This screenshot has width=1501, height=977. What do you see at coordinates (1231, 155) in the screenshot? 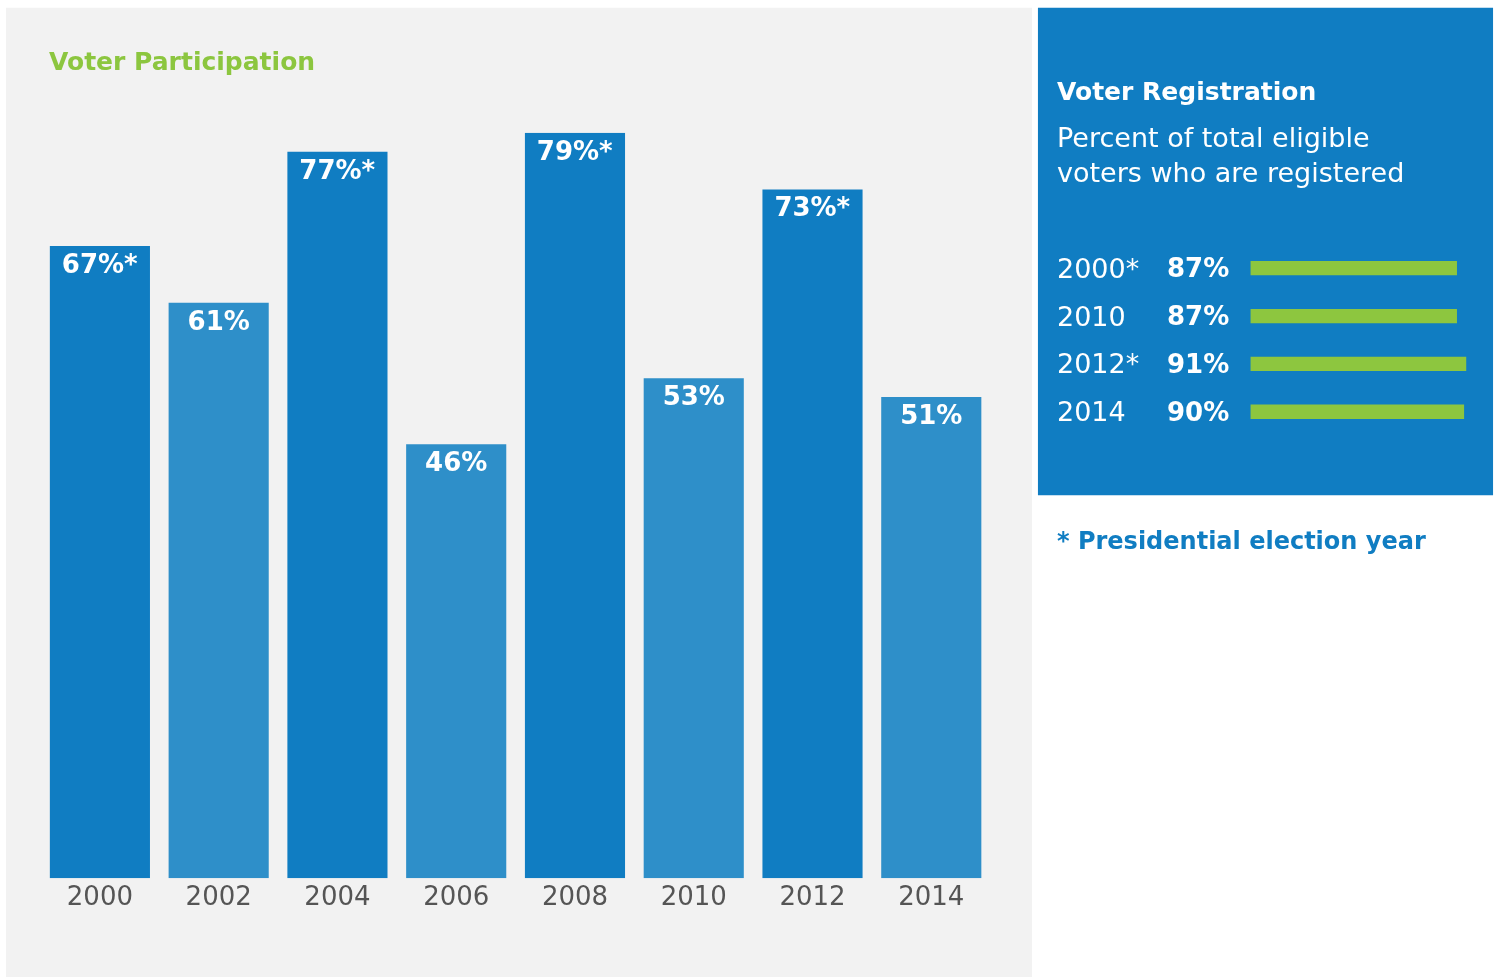
I see `chart-subtitle: Percent of total eligible voters who are registered` at bounding box center [1231, 155].